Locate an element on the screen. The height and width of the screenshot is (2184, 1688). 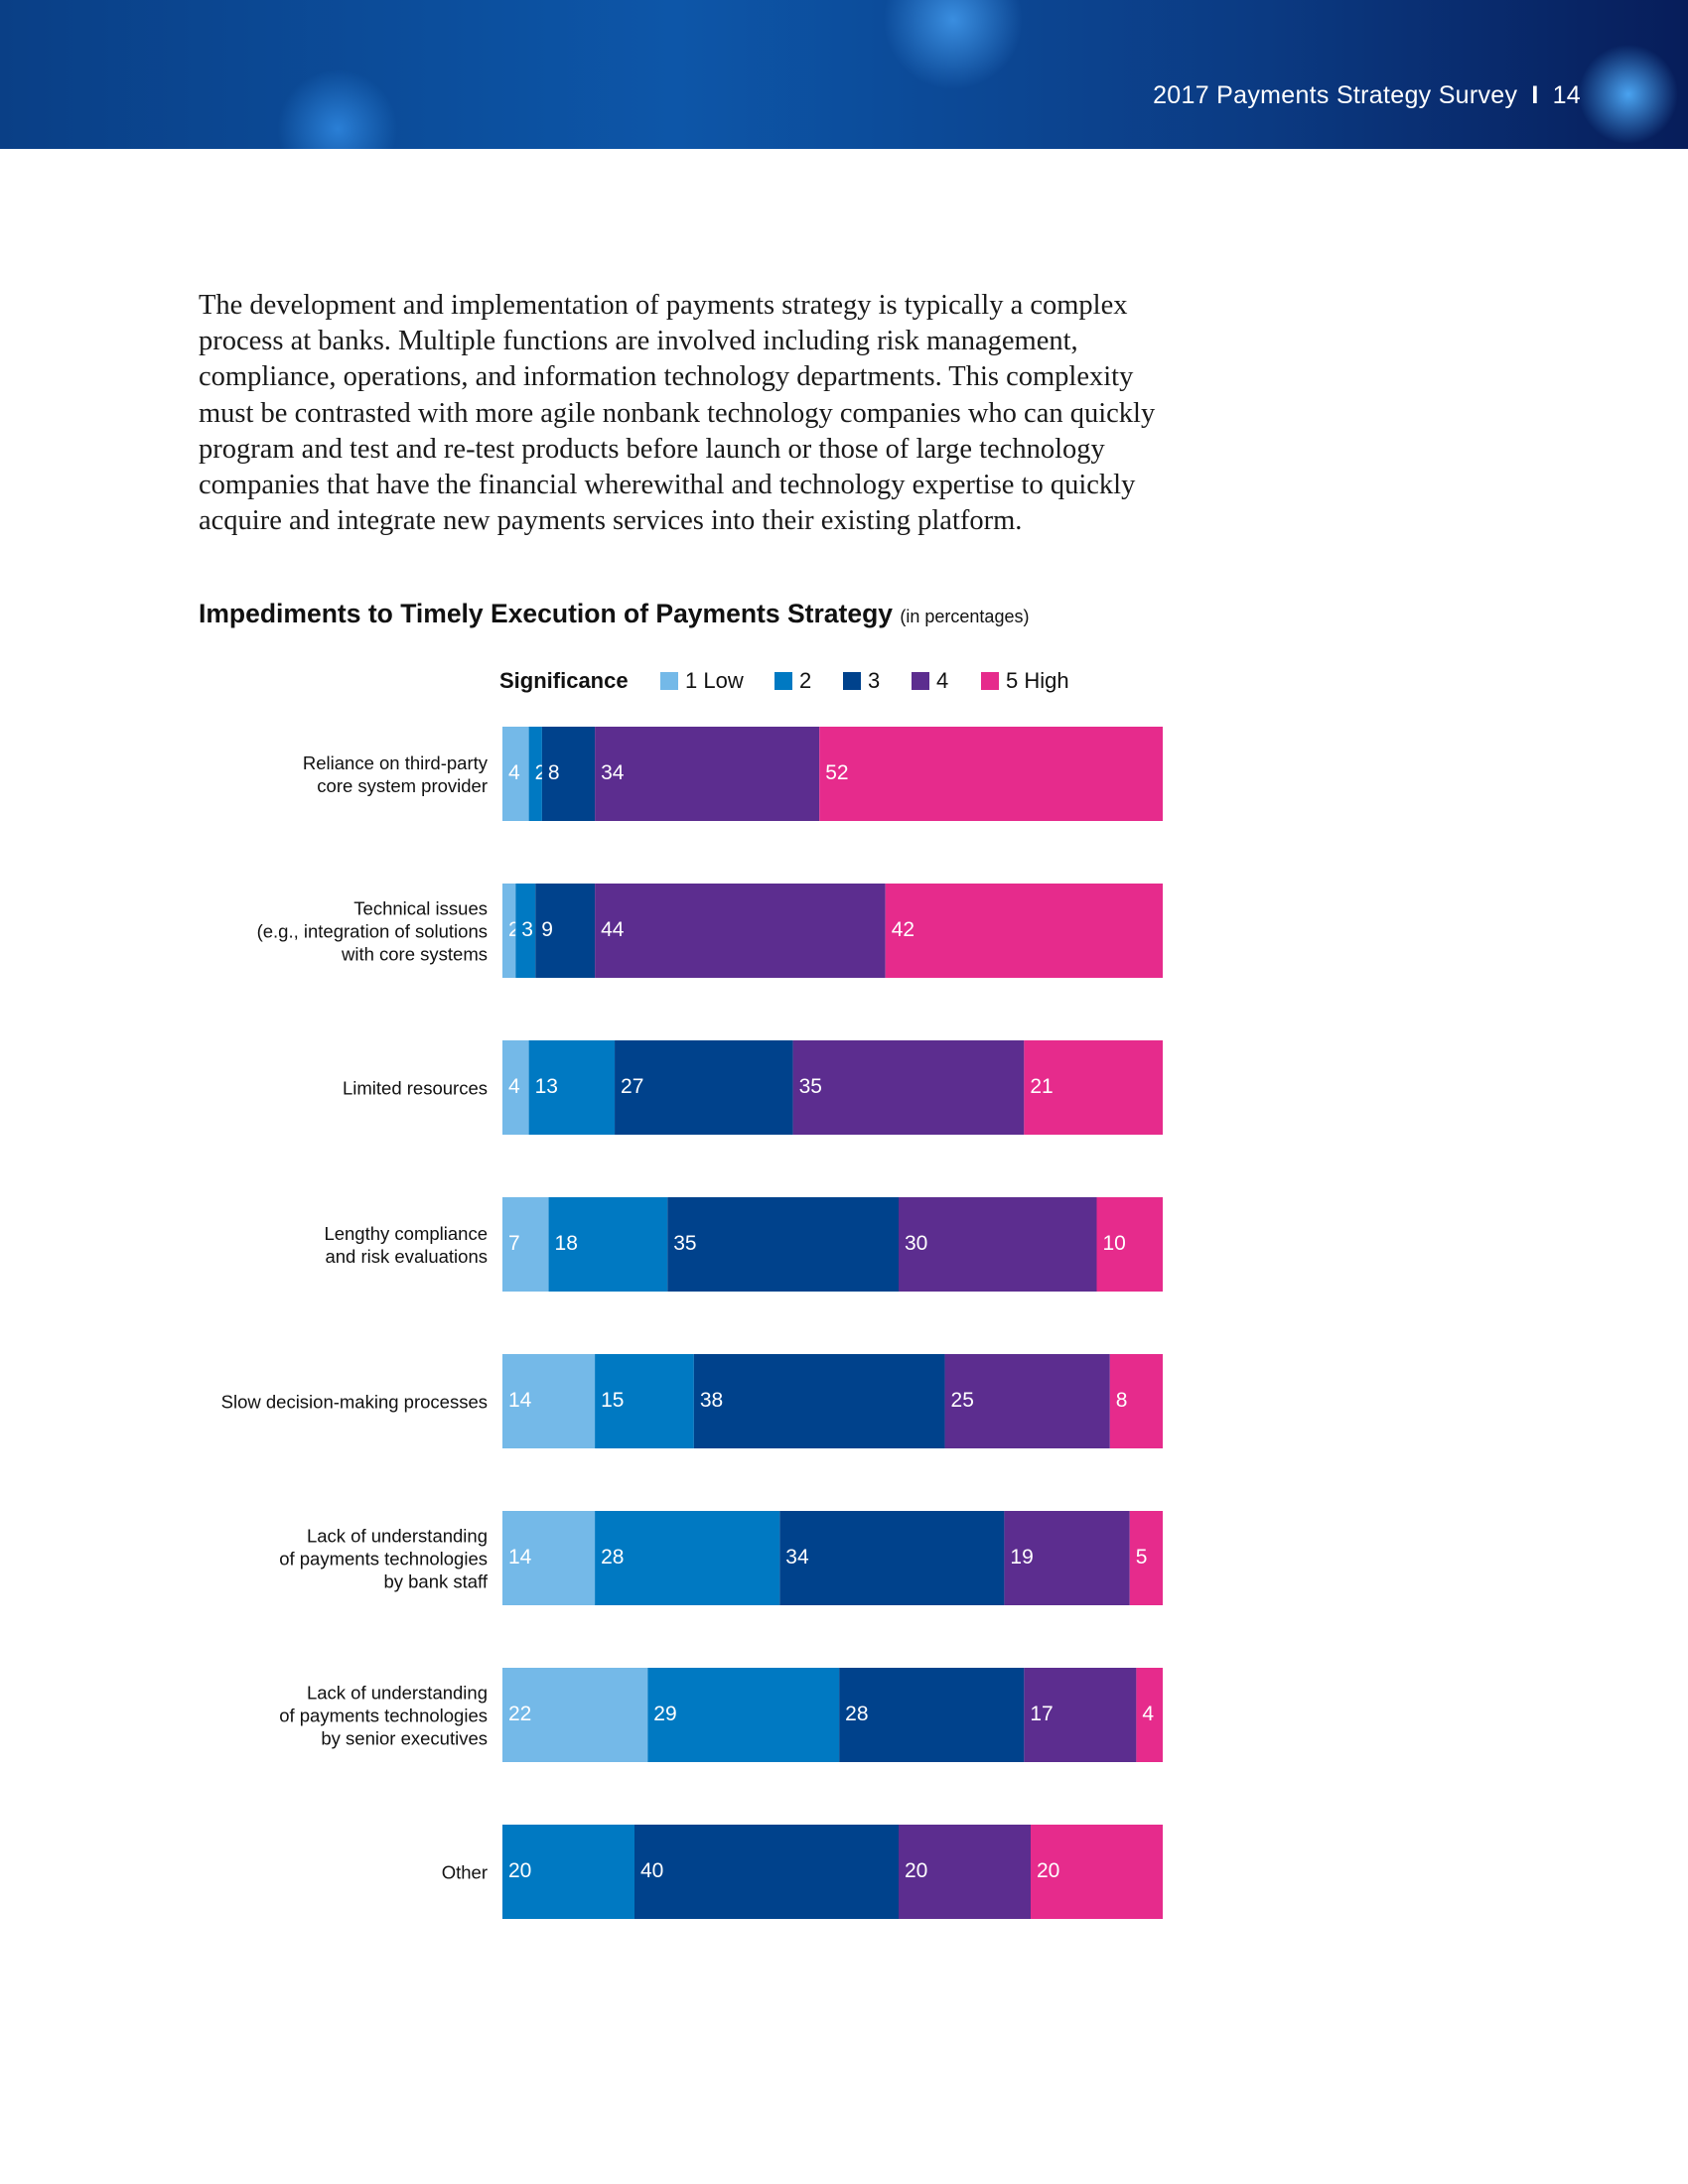
value-label: 9 is located at coordinates (547, 929).